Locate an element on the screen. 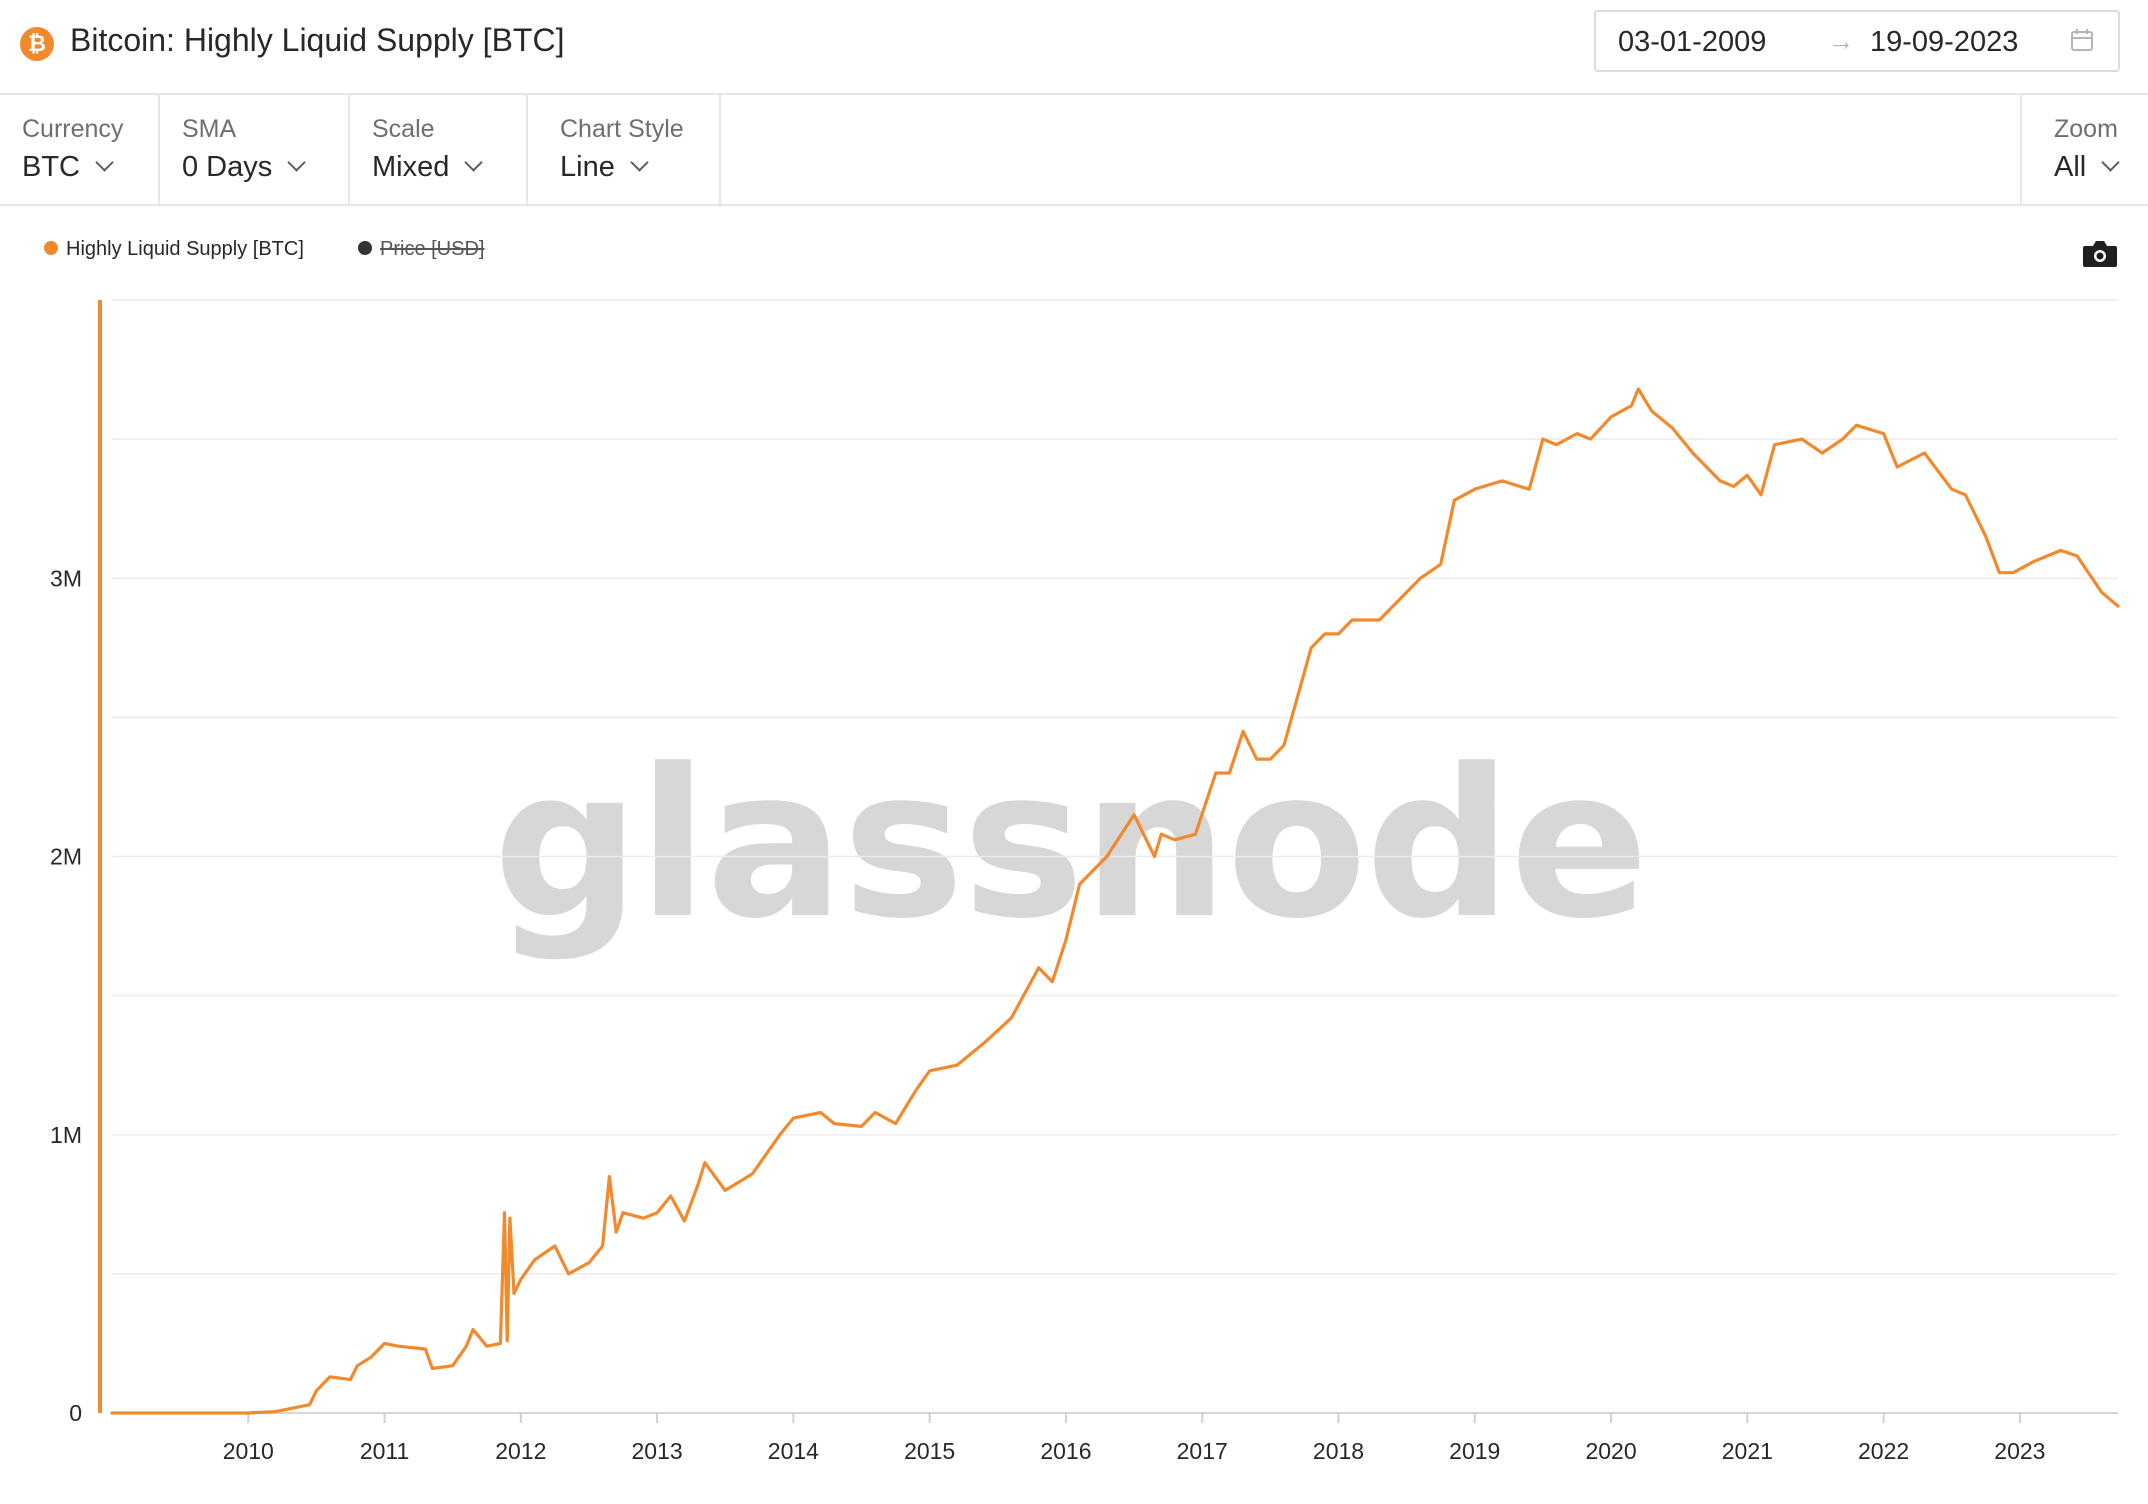 This screenshot has height=1504, width=2148. zoom-value-text: All is located at coordinates (2070, 167).